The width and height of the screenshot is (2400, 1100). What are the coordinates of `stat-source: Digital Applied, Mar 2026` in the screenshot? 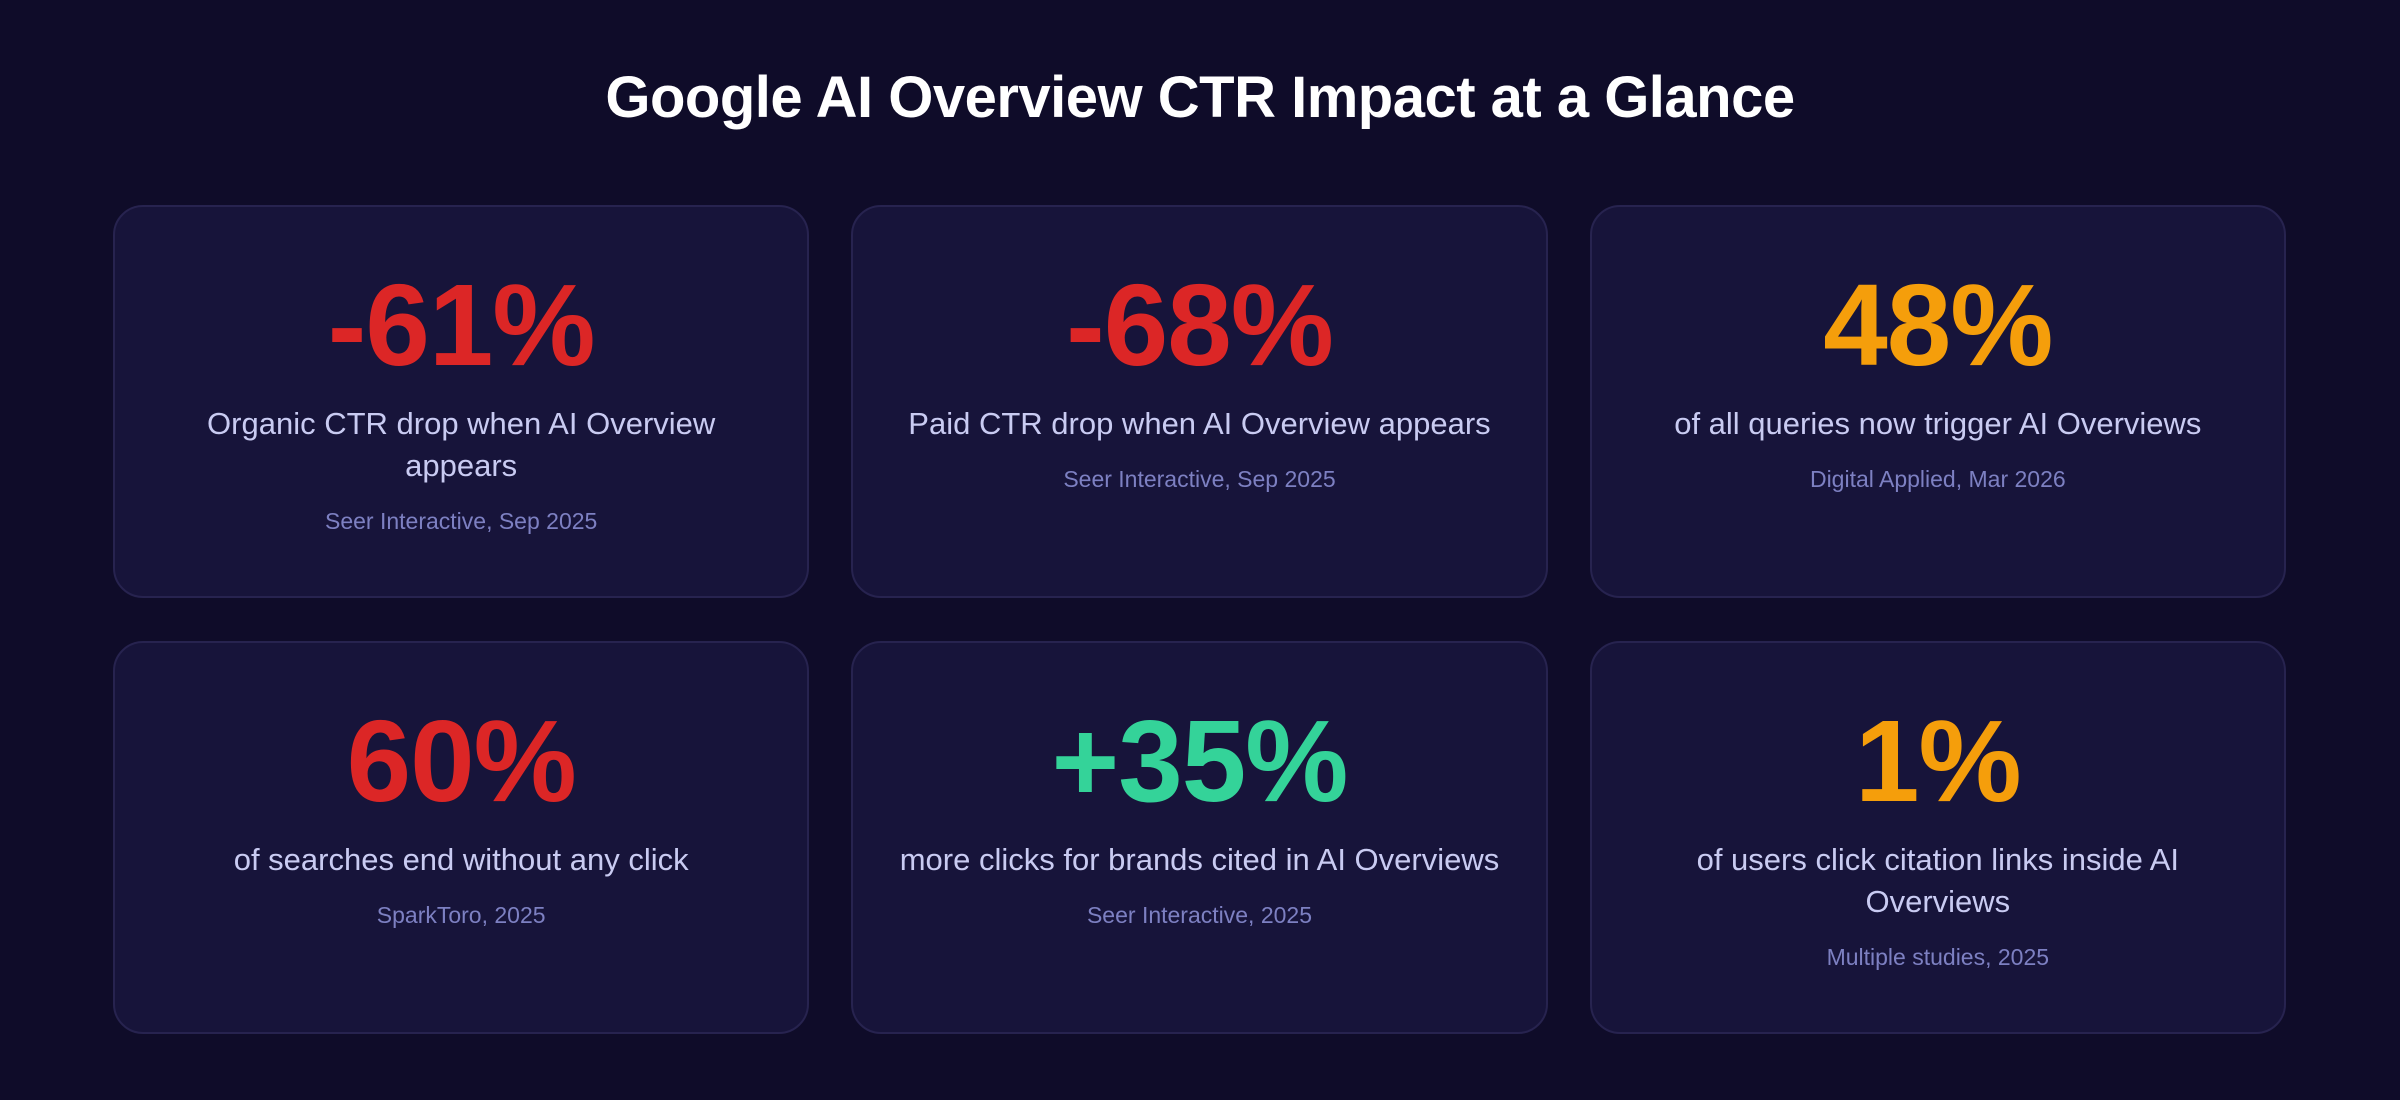 It's located at (1937, 479).